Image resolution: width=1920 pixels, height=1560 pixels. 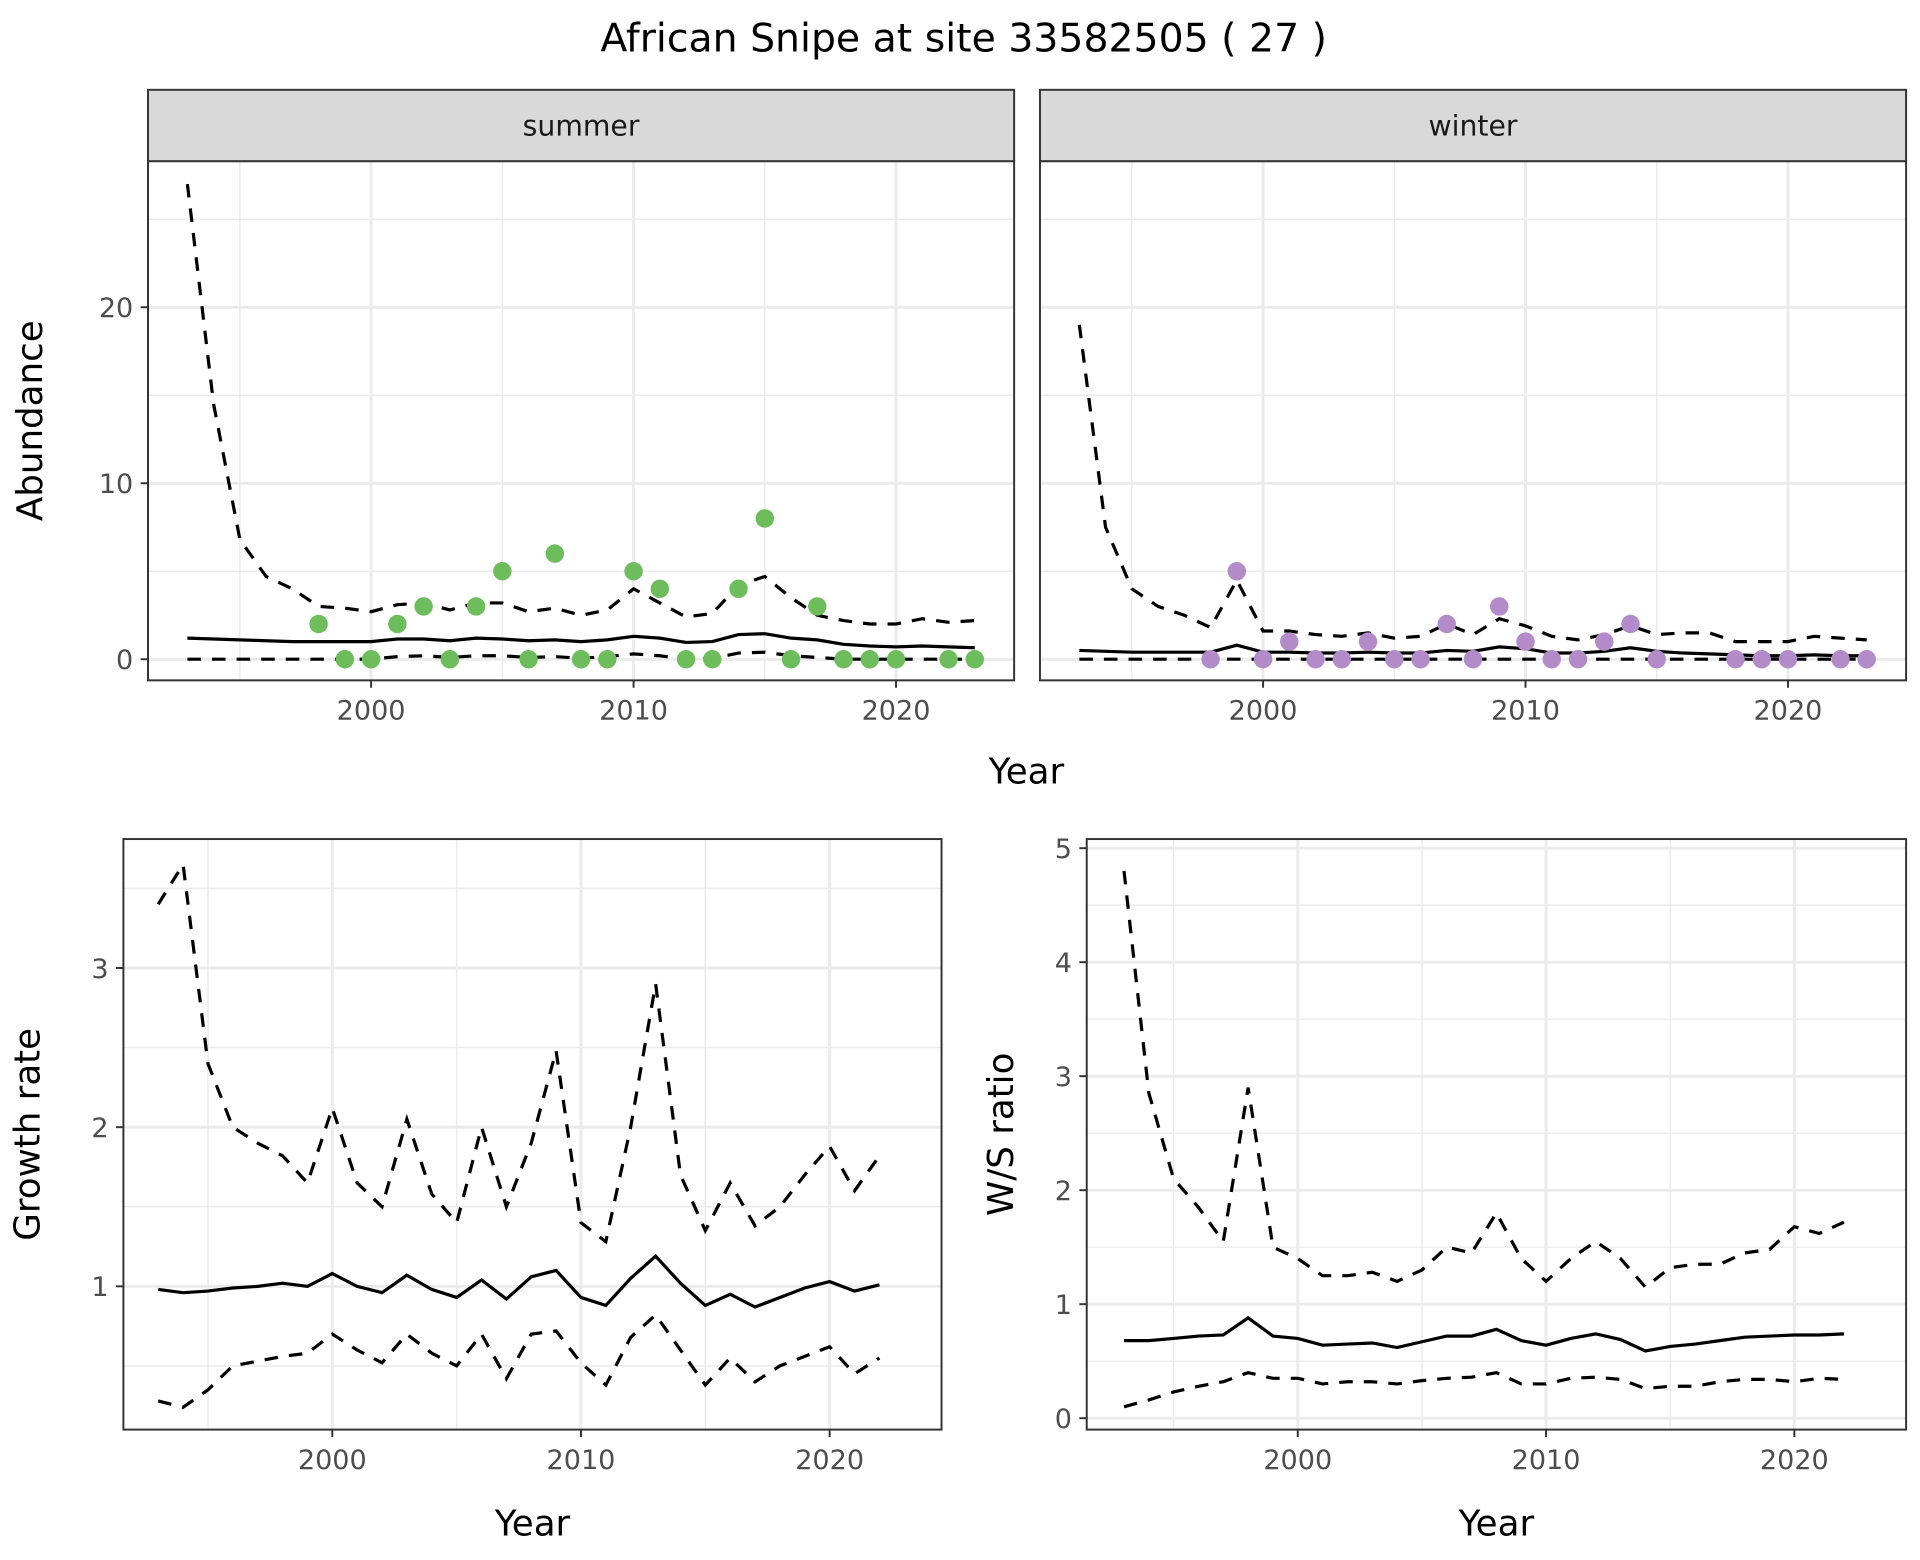 What do you see at coordinates (963, 39) in the screenshot?
I see `chart-title: African Snipe at site 33582505 ( 27 )` at bounding box center [963, 39].